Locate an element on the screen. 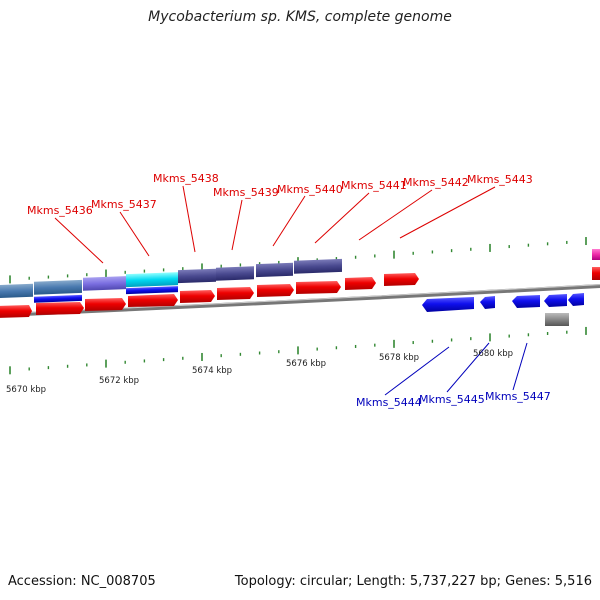 This screenshot has width=600, height=600. reverse-strand-band is located at coordinates (106, 294).